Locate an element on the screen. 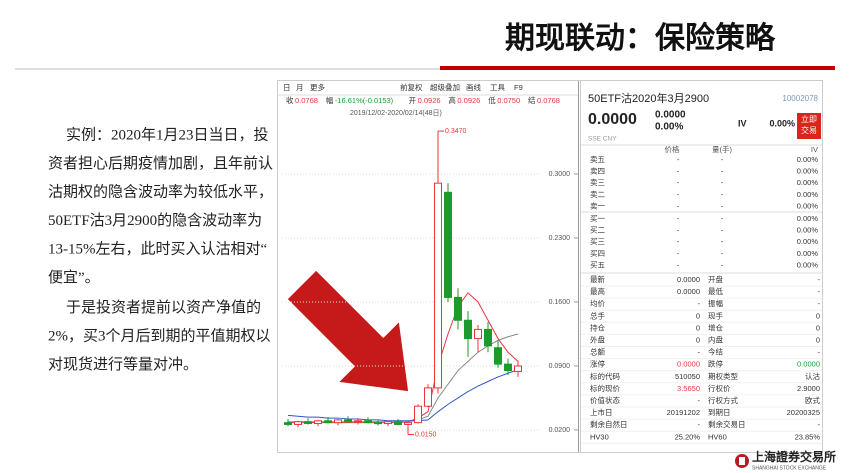 This screenshot has width=851, height=473. field-label: 开盘 is located at coordinates (715, 279).